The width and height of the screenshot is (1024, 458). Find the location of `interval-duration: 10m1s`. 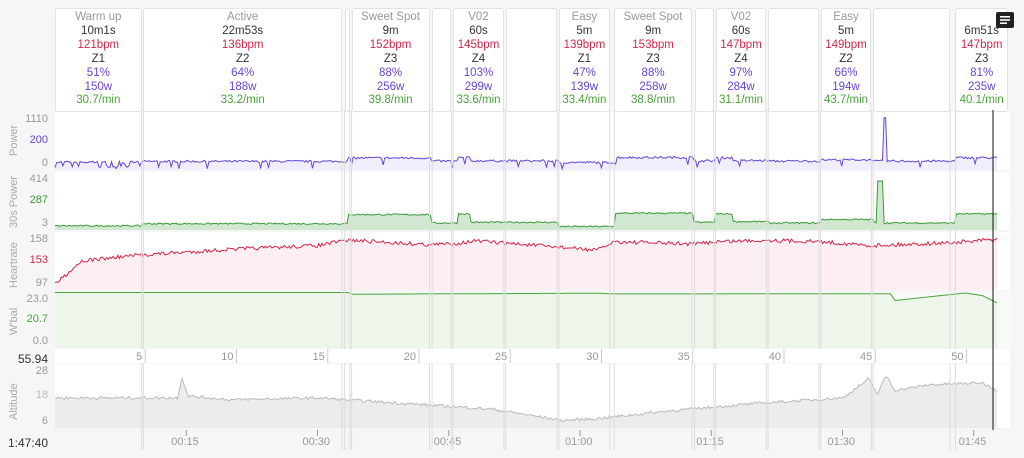

interval-duration: 10m1s is located at coordinates (98, 30).